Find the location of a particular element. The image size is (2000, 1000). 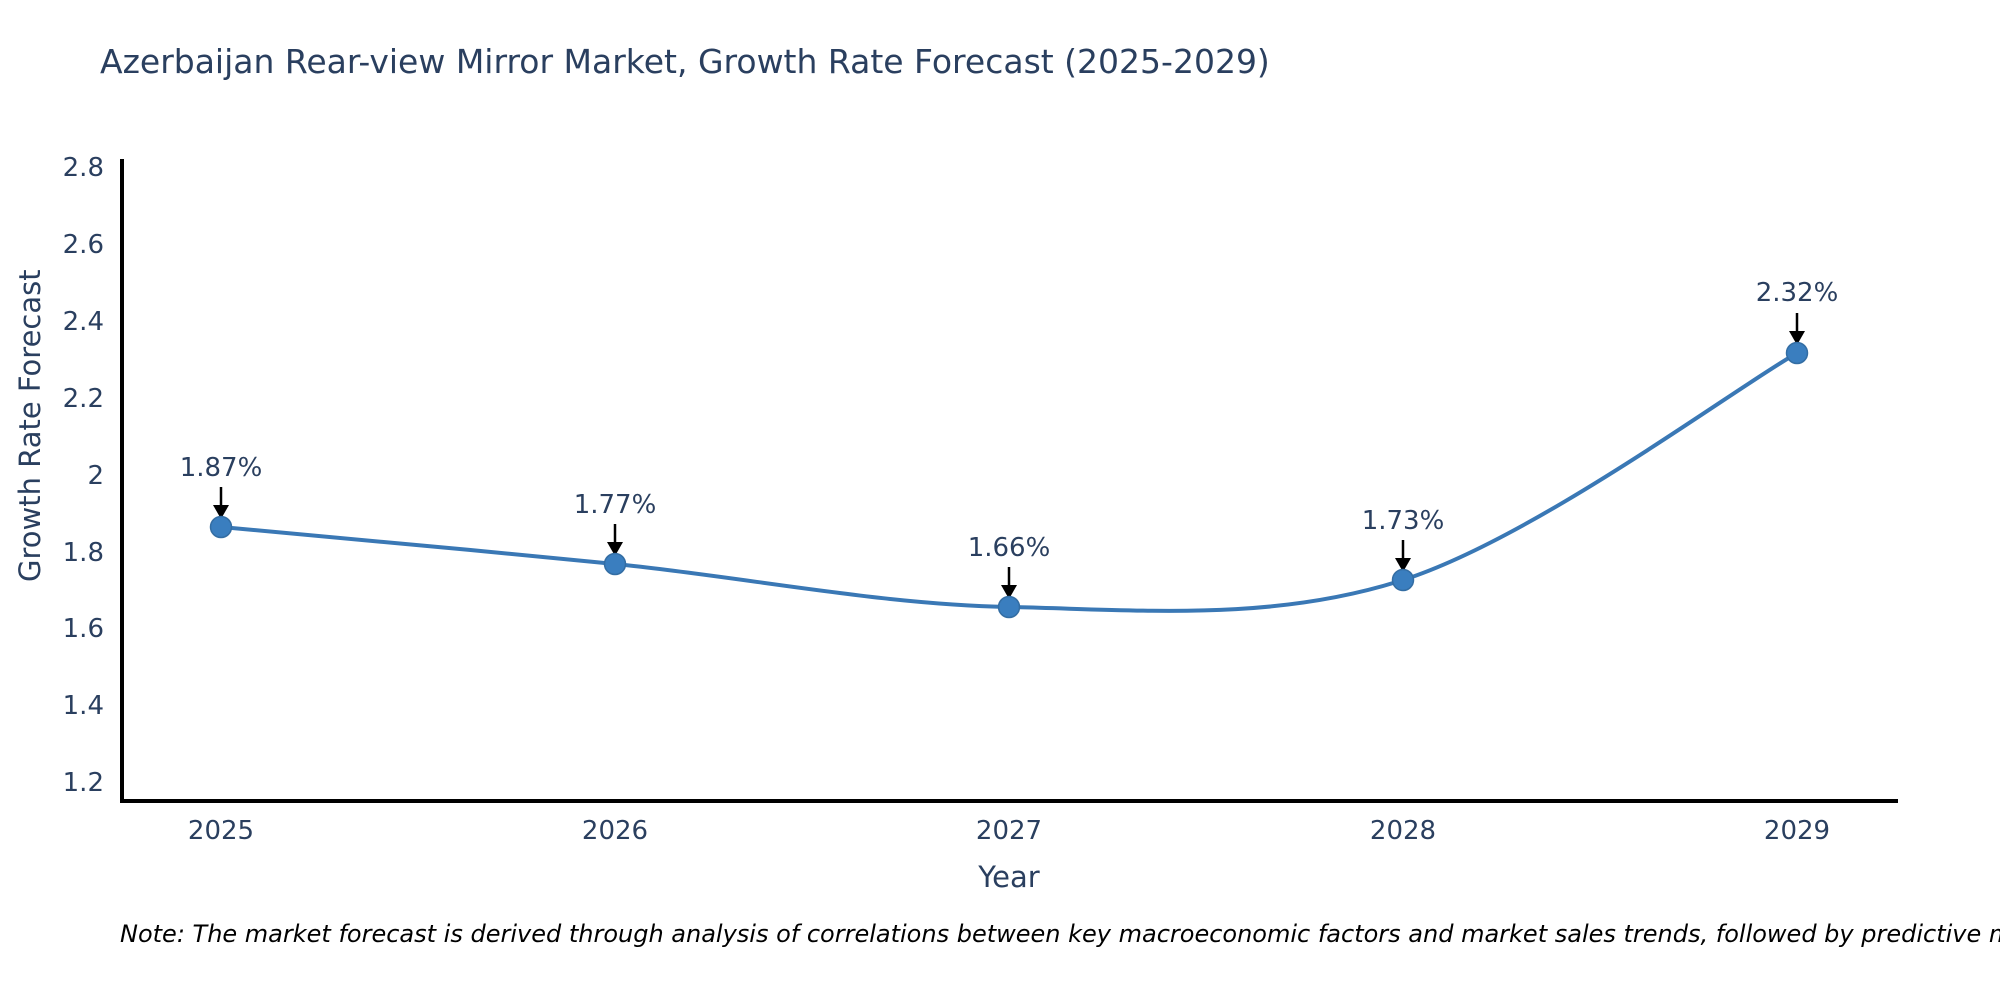

annotation-label-2026: 1.77% is located at coordinates (615, 505).